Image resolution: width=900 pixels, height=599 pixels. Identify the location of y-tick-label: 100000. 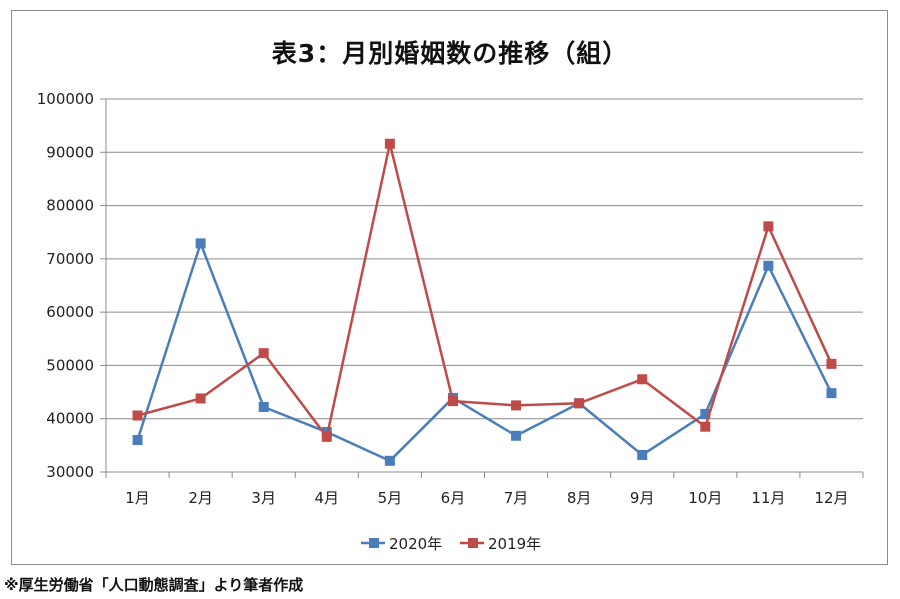
(65, 99).